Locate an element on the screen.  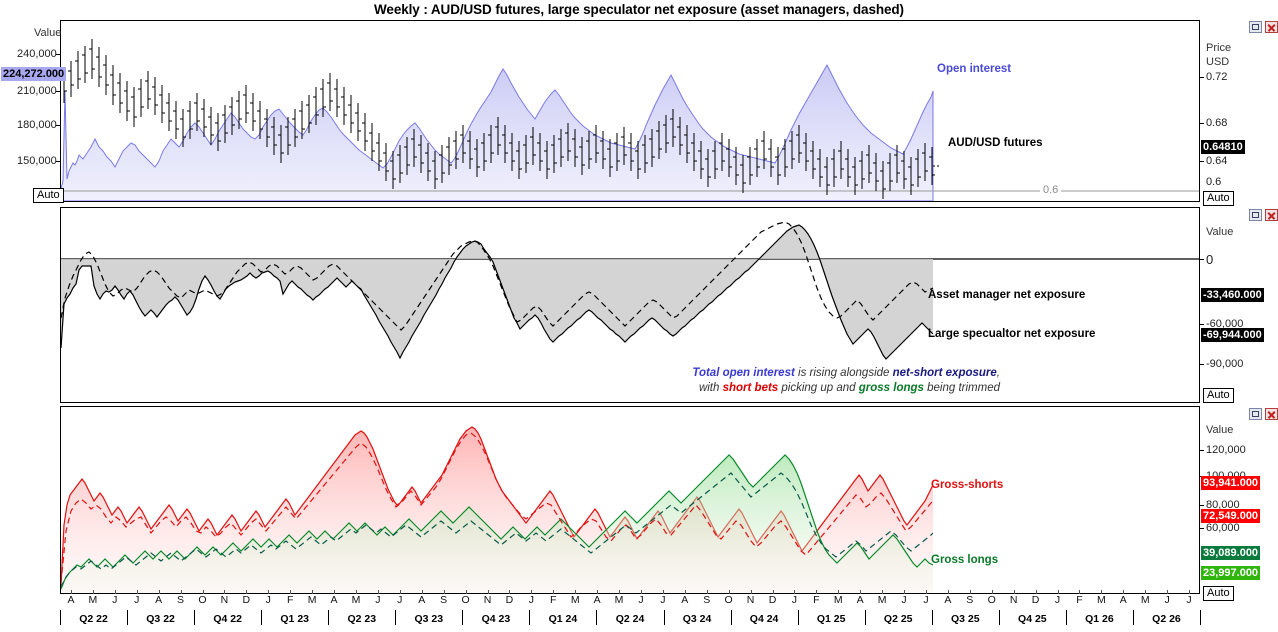
x-axis-quarter-label: Q2 25 is located at coordinates (898, 619).